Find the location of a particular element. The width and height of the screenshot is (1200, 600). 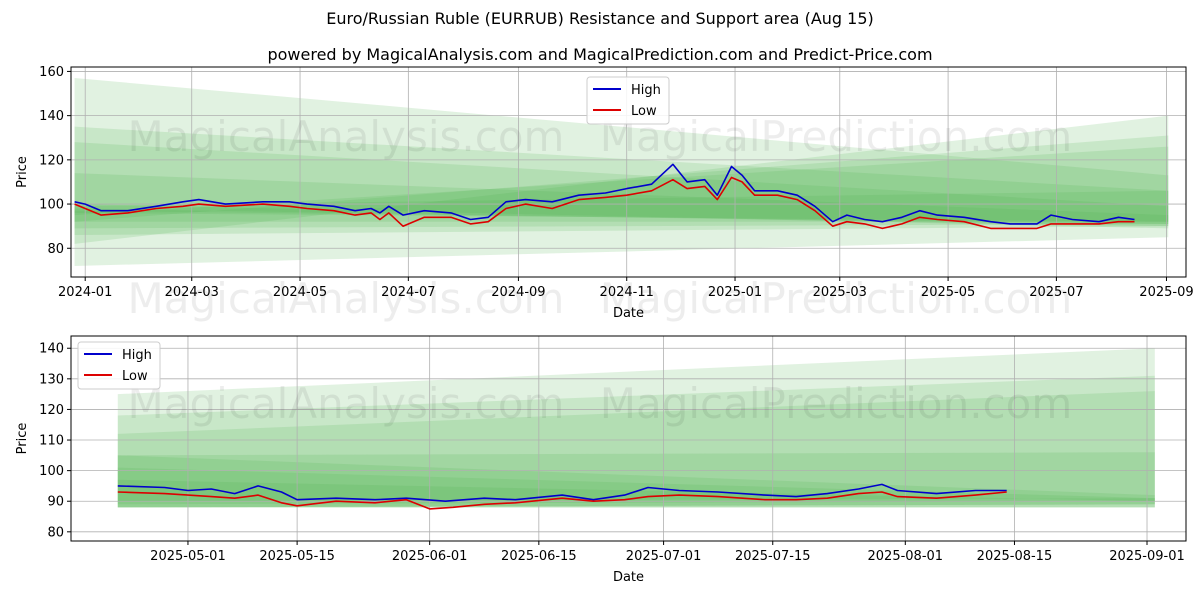

x-tick-label: 2025-07-01 is located at coordinates (664, 556).